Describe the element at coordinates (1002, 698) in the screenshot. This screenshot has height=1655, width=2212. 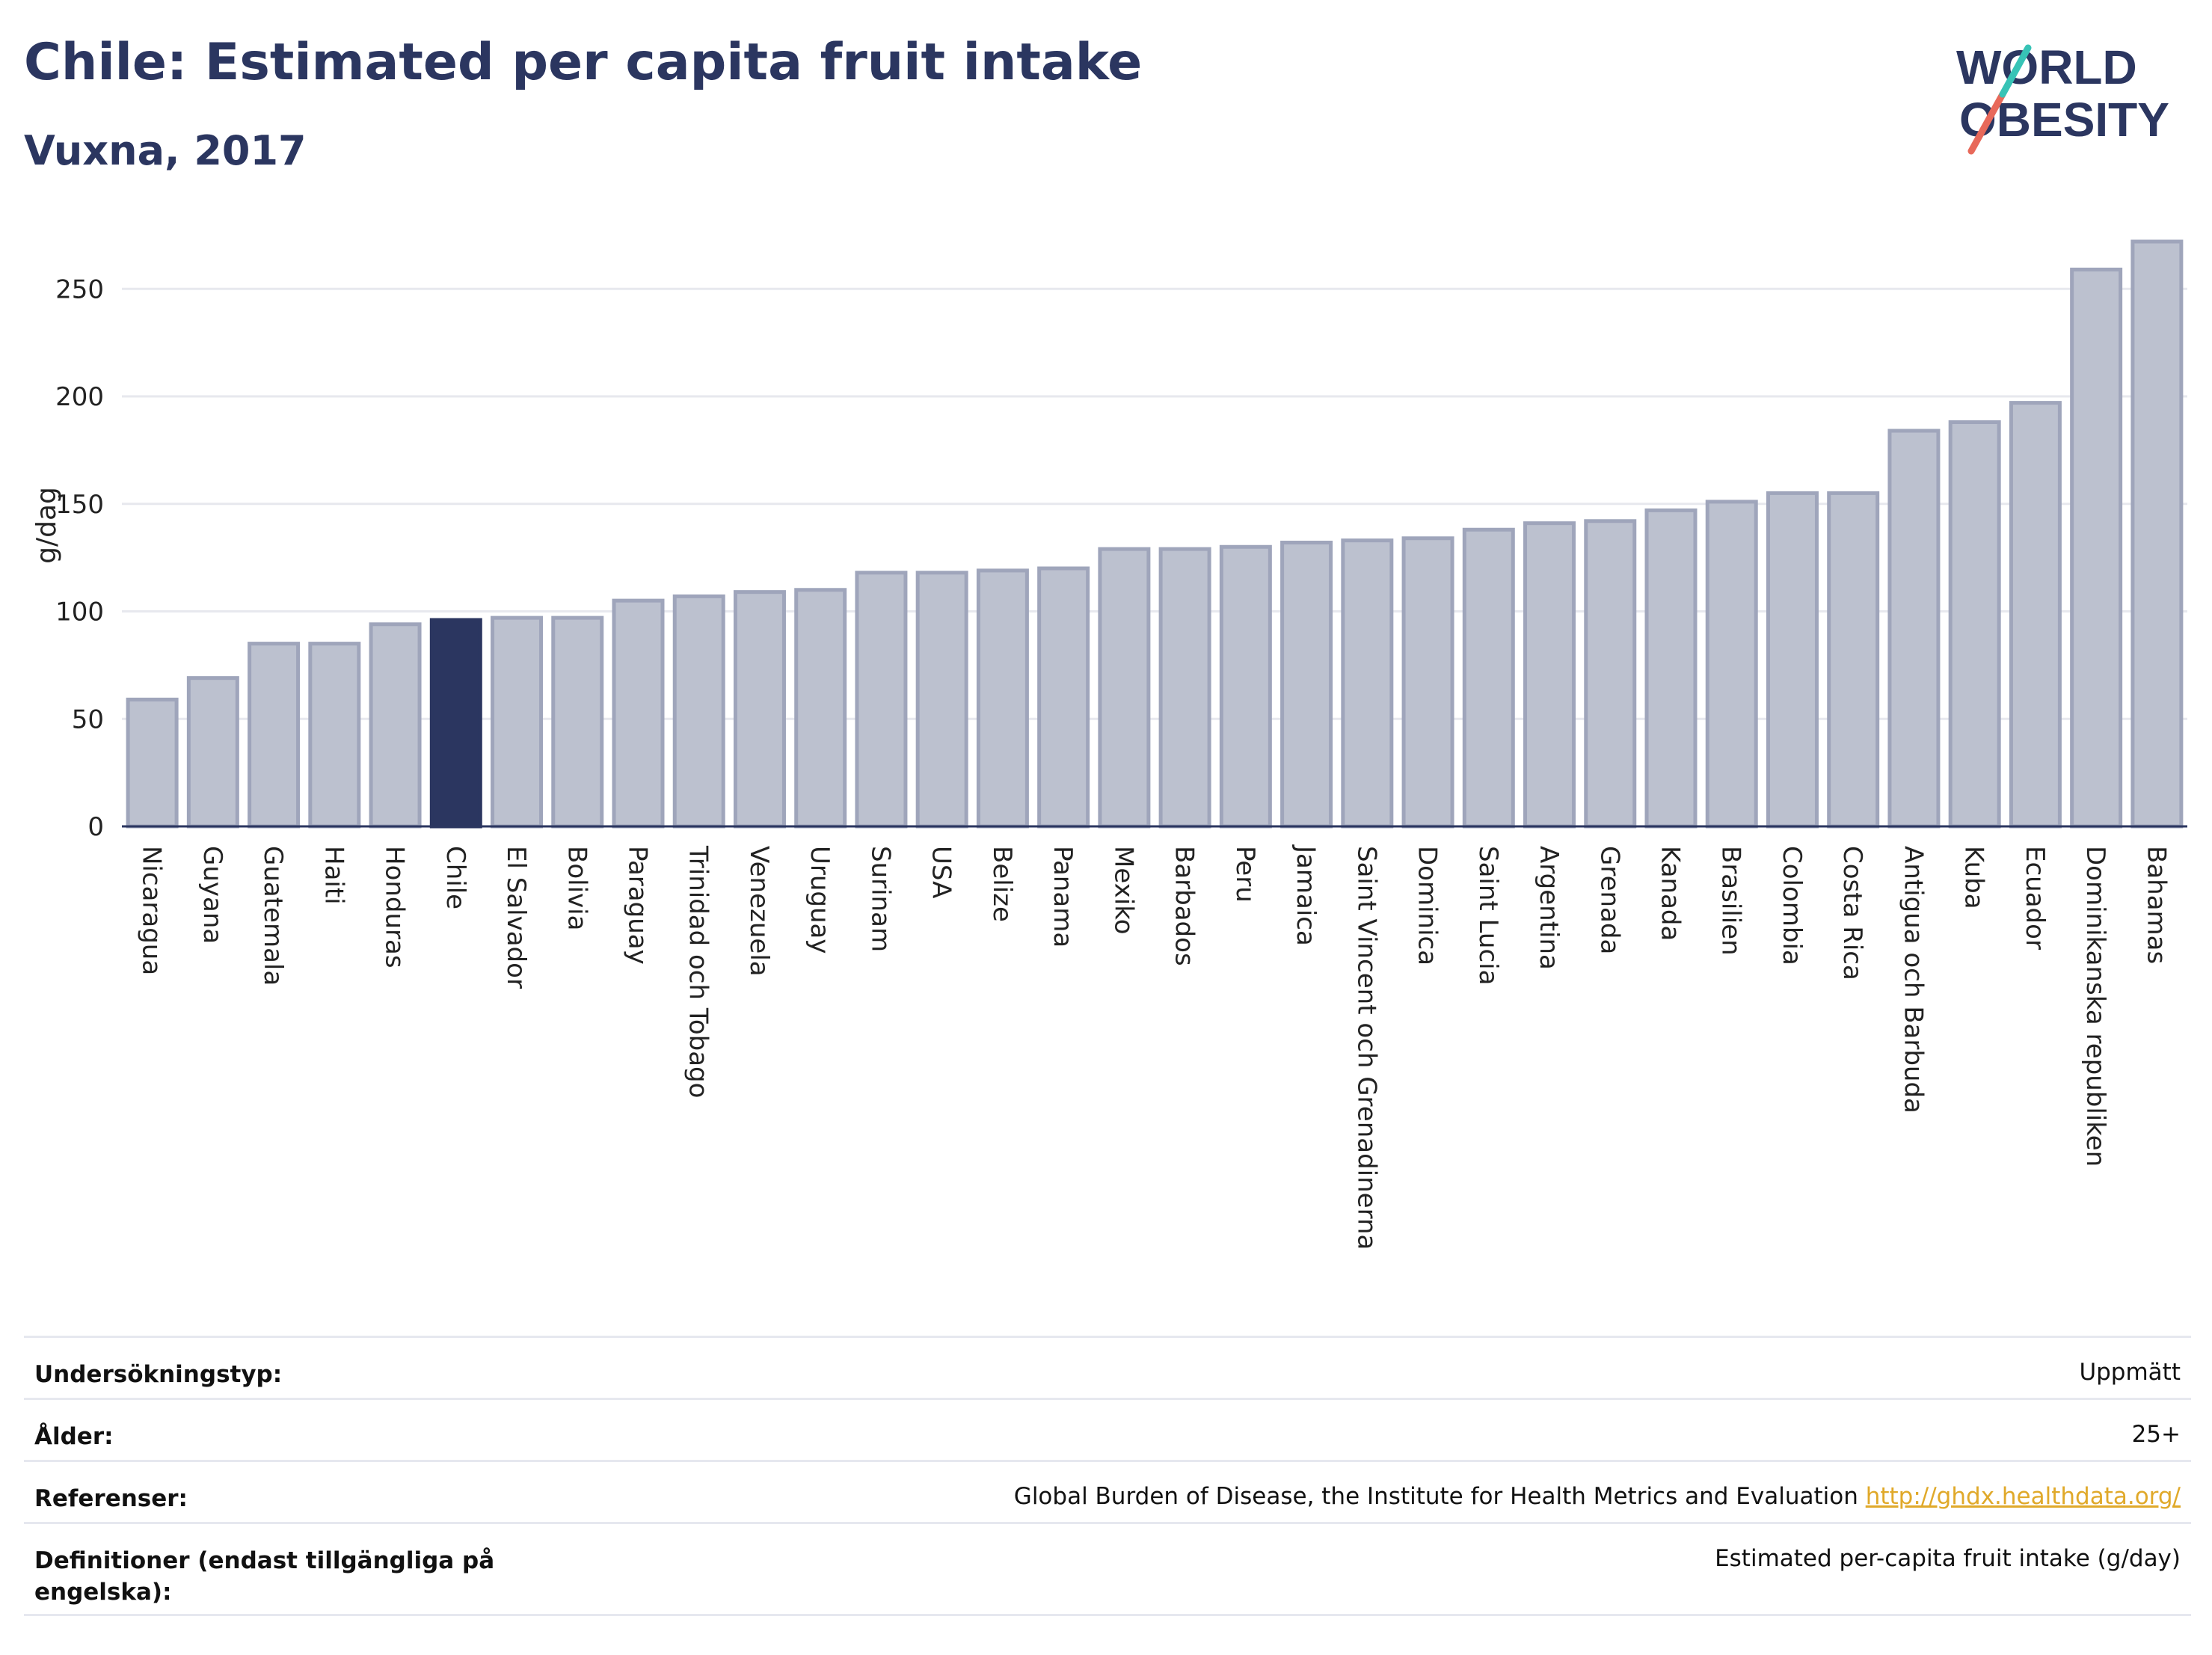
I see `bar-belize` at that location.